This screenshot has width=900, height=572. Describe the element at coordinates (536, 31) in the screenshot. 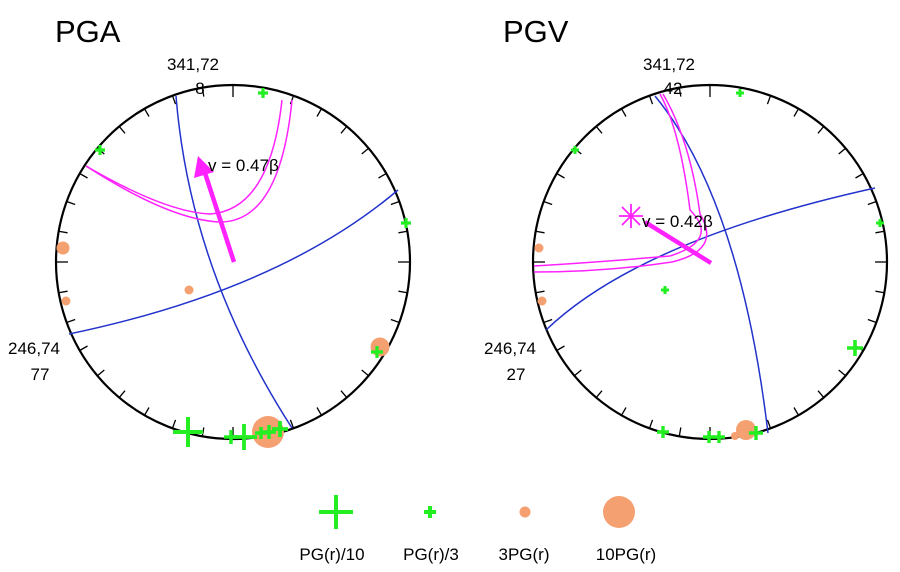

I see `panel-title: PGV` at that location.